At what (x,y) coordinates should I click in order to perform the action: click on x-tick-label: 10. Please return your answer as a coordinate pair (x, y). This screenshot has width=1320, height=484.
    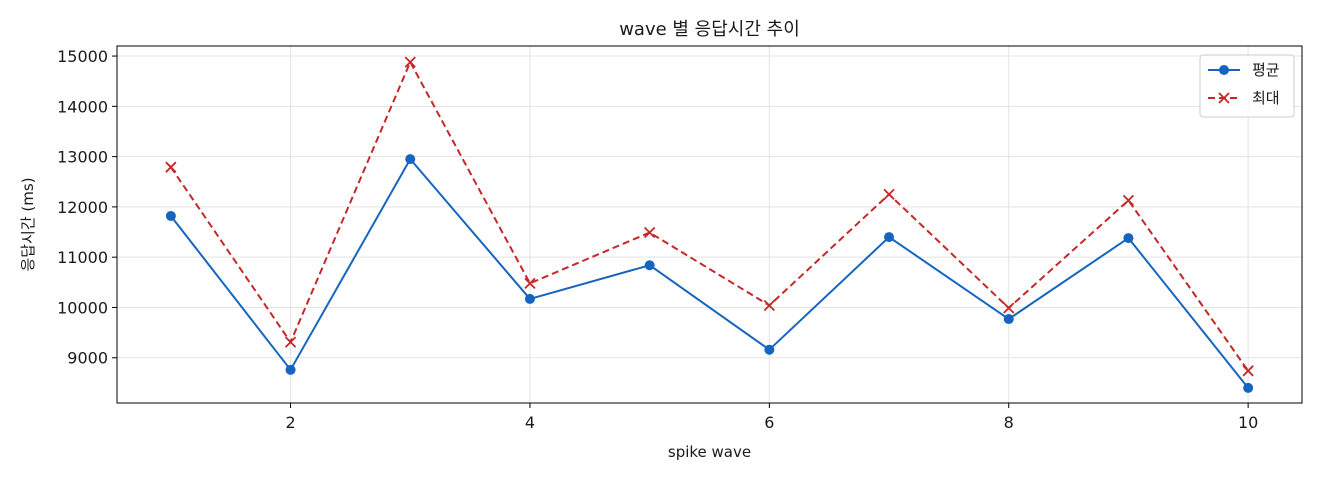
    Looking at the image, I should click on (1248, 422).